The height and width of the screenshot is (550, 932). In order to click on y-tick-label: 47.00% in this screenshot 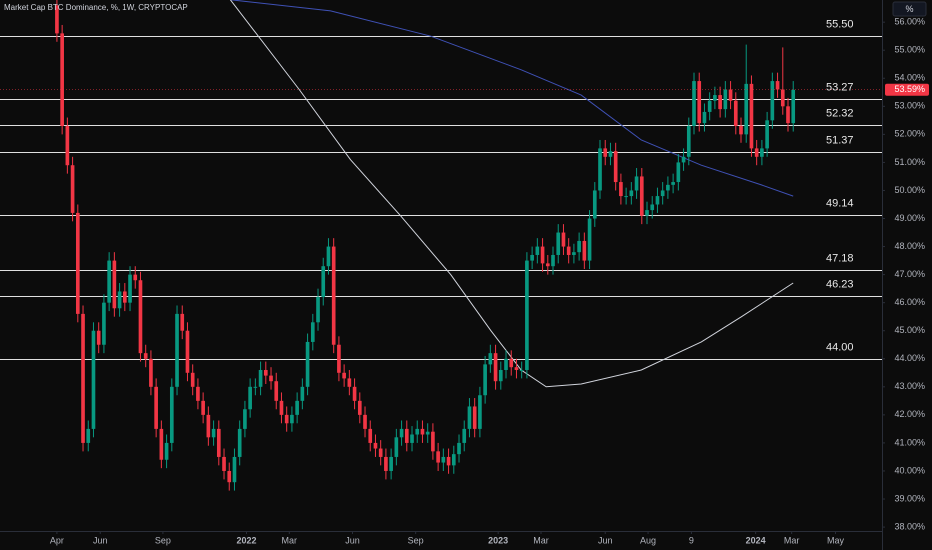, I will do `click(909, 274)`.